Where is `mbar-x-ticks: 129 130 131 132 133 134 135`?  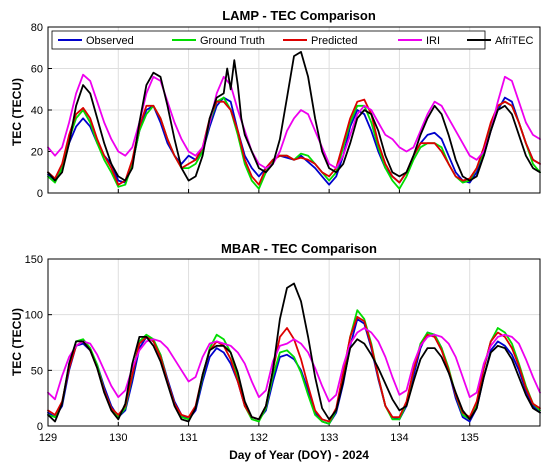 mbar-x-ticks: 129 130 131 132 133 134 135 is located at coordinates (259, 433).